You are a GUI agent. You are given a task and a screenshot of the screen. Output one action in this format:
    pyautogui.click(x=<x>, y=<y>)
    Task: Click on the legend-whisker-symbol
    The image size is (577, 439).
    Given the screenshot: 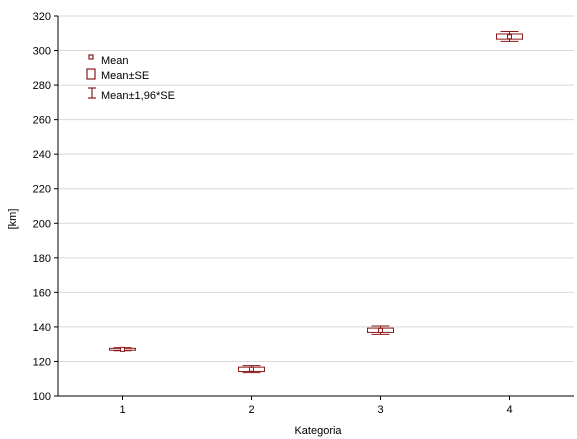 What is the action you would take?
    pyautogui.click(x=92, y=93)
    